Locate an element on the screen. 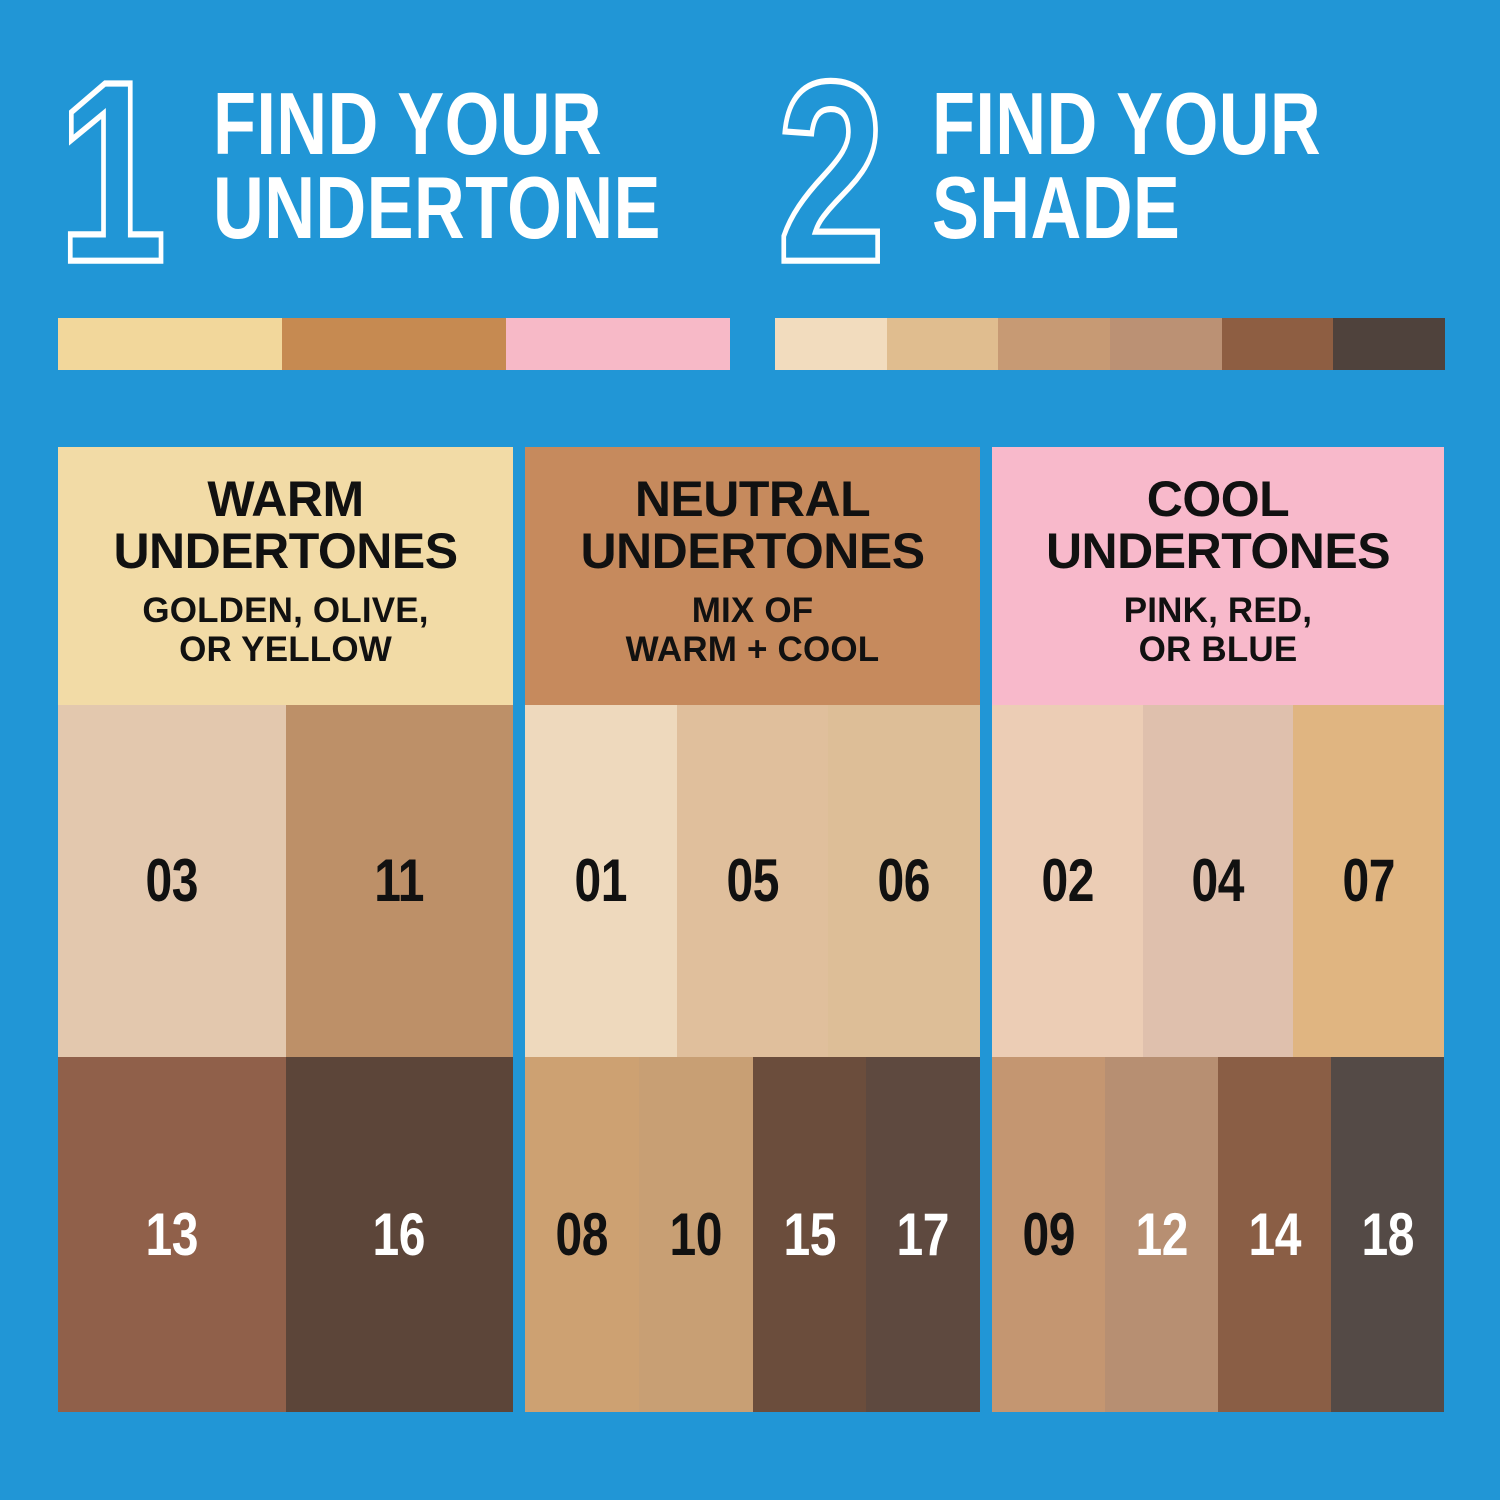  column-cool-light-row: 02 04 07 is located at coordinates (1218, 881).